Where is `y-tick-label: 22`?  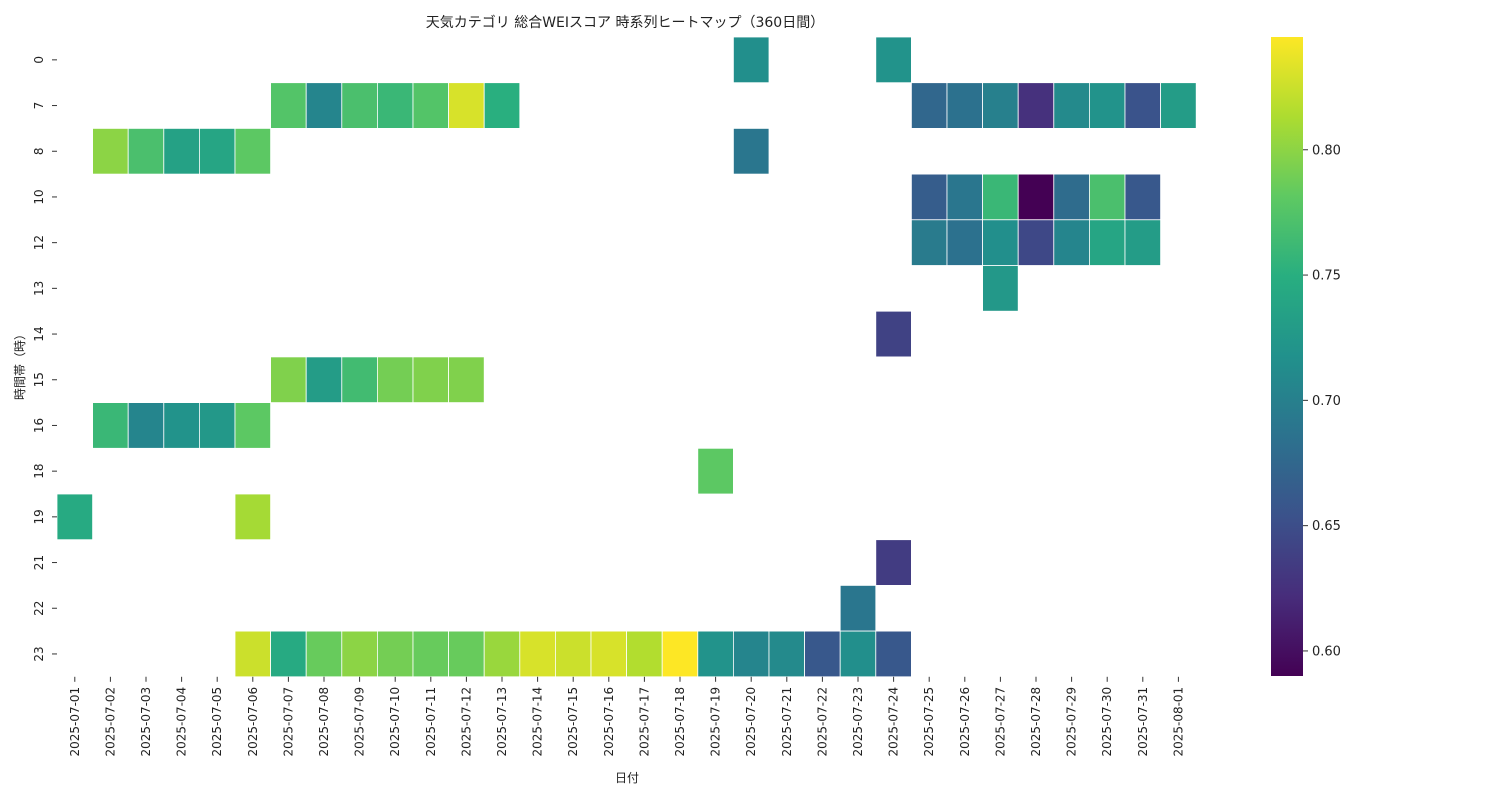 y-tick-label: 22 is located at coordinates (39, 608).